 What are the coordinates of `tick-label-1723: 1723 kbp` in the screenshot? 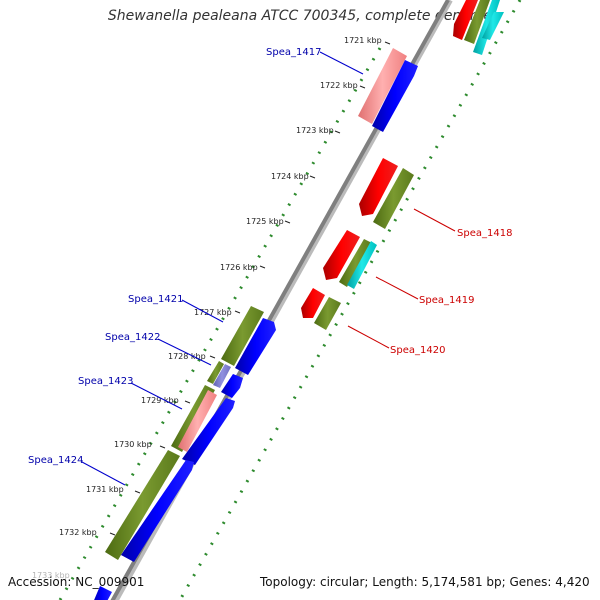 It's located at (315, 130).